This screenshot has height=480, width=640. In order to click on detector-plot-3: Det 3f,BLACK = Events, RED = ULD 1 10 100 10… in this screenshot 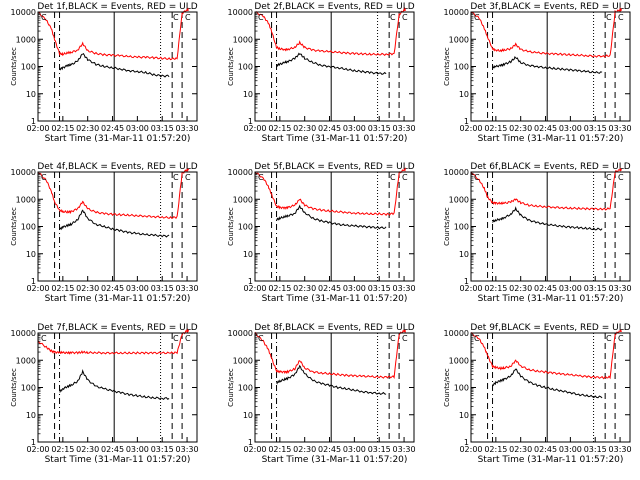, I will do `click(537, 73)`.